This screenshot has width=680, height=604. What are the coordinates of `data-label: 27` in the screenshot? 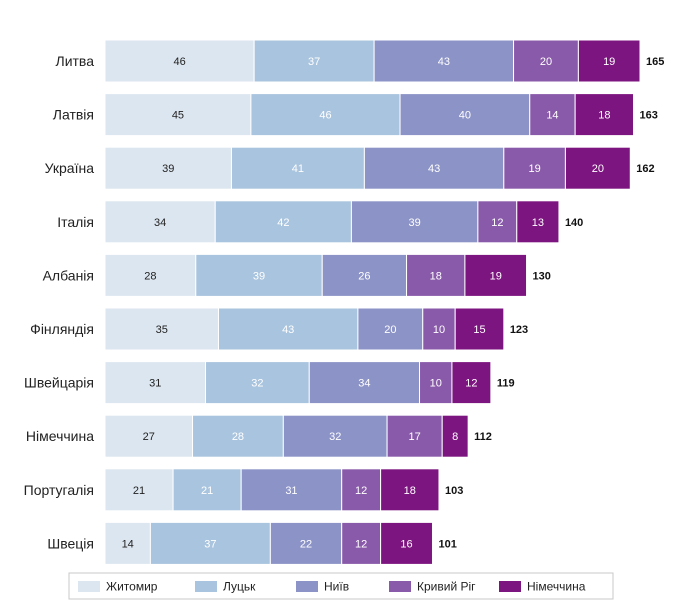 It's located at (149, 437).